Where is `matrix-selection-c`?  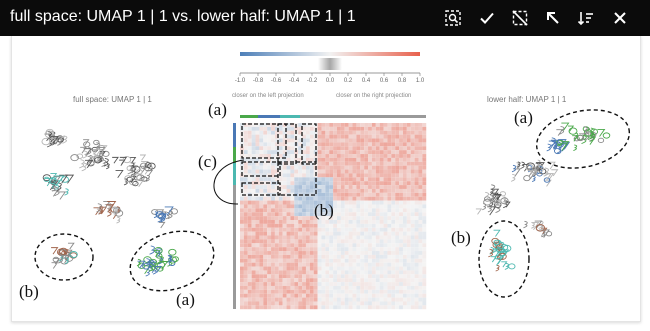 matrix-selection-c is located at coordinates (297, 178).